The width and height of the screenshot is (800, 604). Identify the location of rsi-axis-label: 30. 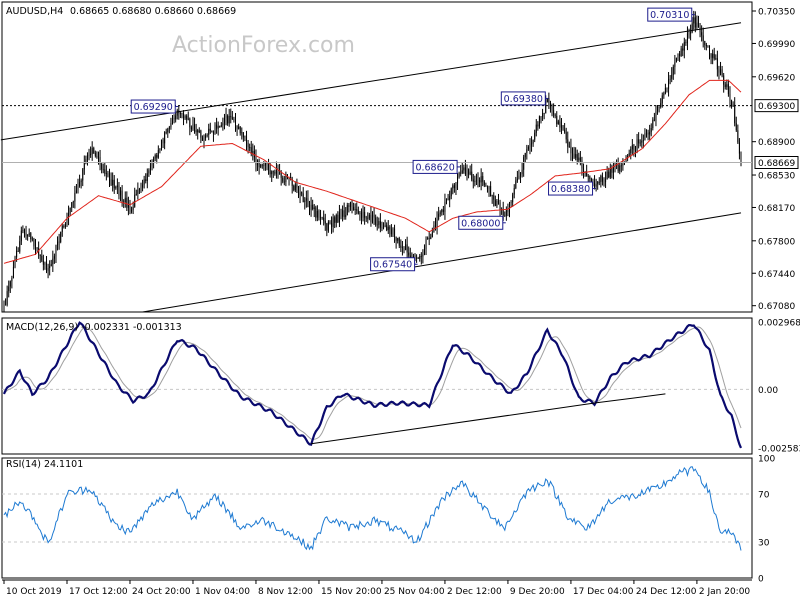
(764, 544).